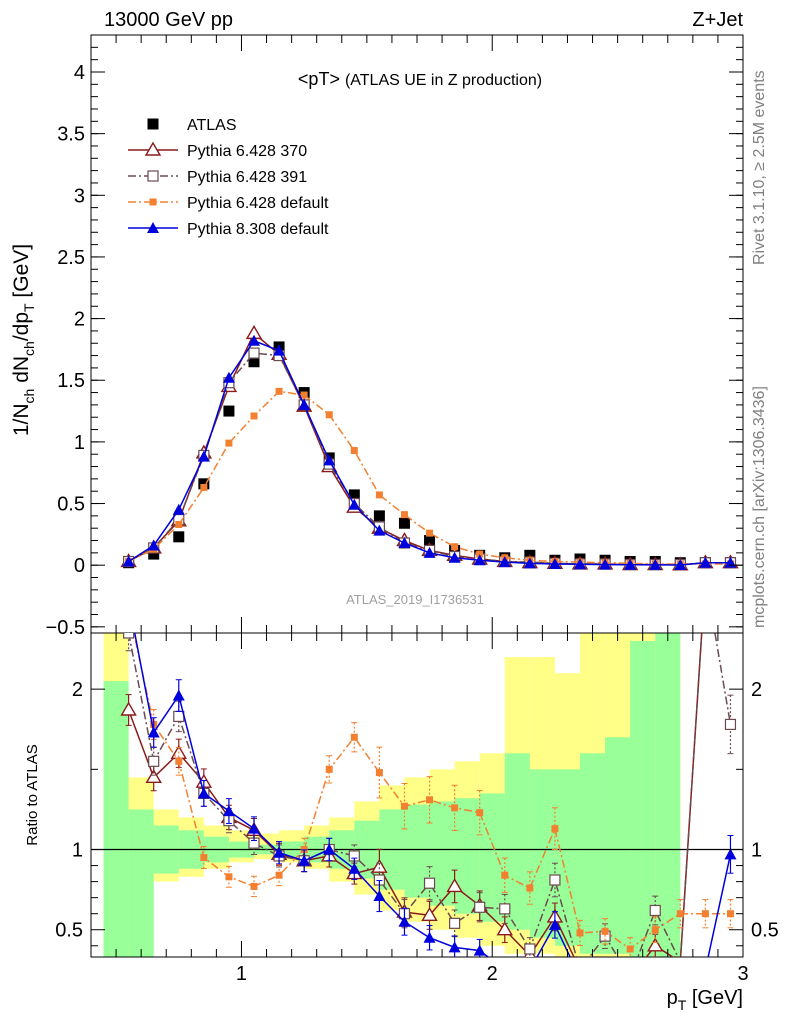  I want to click on main-y-tick-label: 0.5, so click(71, 505).